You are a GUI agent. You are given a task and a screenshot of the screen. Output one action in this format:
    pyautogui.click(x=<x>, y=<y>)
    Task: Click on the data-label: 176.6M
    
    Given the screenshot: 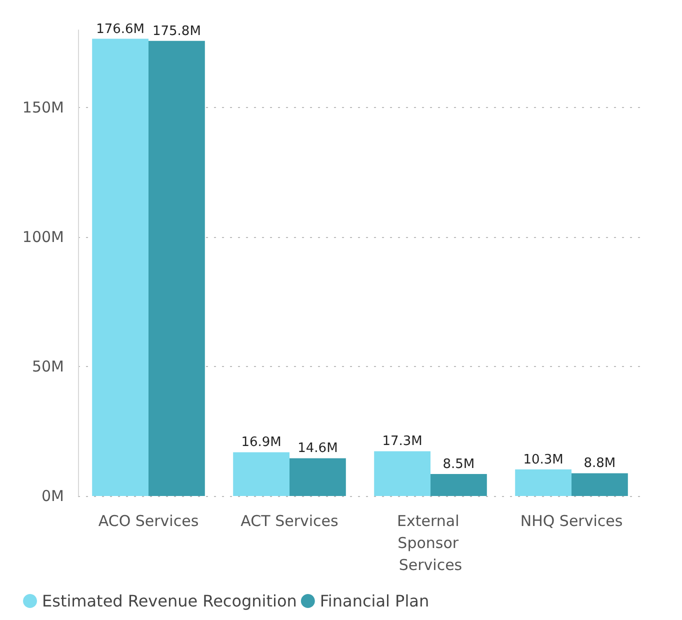 What is the action you would take?
    pyautogui.click(x=120, y=29)
    